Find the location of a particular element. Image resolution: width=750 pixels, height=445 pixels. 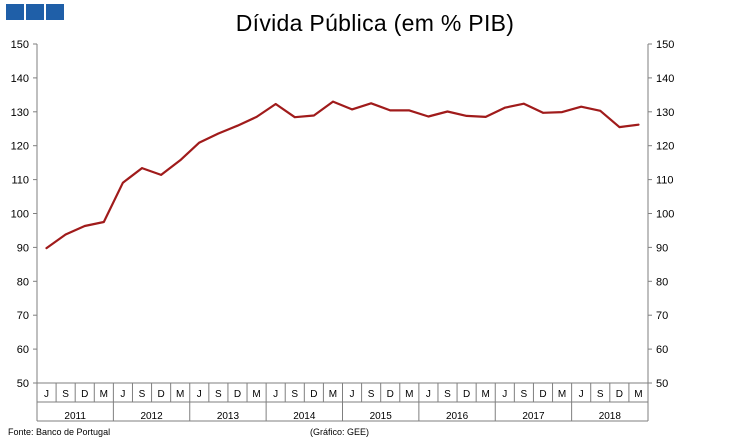

y-tick-label-left: 140 is located at coordinates (20, 79).